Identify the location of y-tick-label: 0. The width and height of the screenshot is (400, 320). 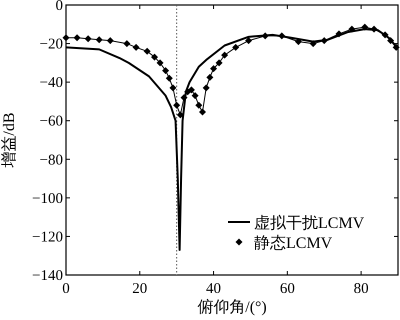
(59, 7).